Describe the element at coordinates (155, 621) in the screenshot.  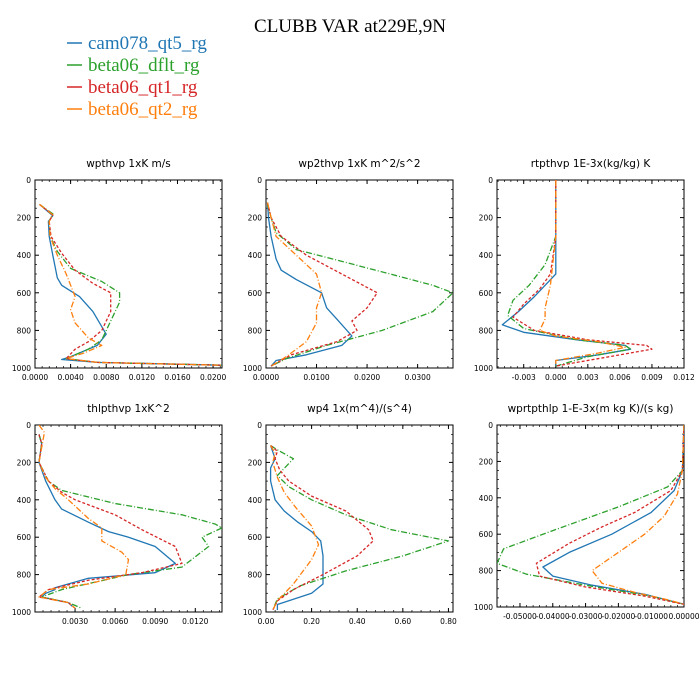
I see `x-tick-label: 0.0090` at that location.